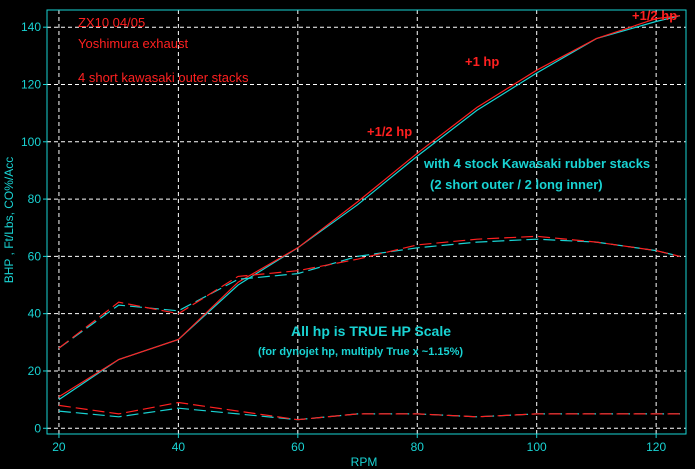 The width and height of the screenshot is (695, 469). I want to click on annotation-title-line1: ZX10 04/05, so click(111, 22).